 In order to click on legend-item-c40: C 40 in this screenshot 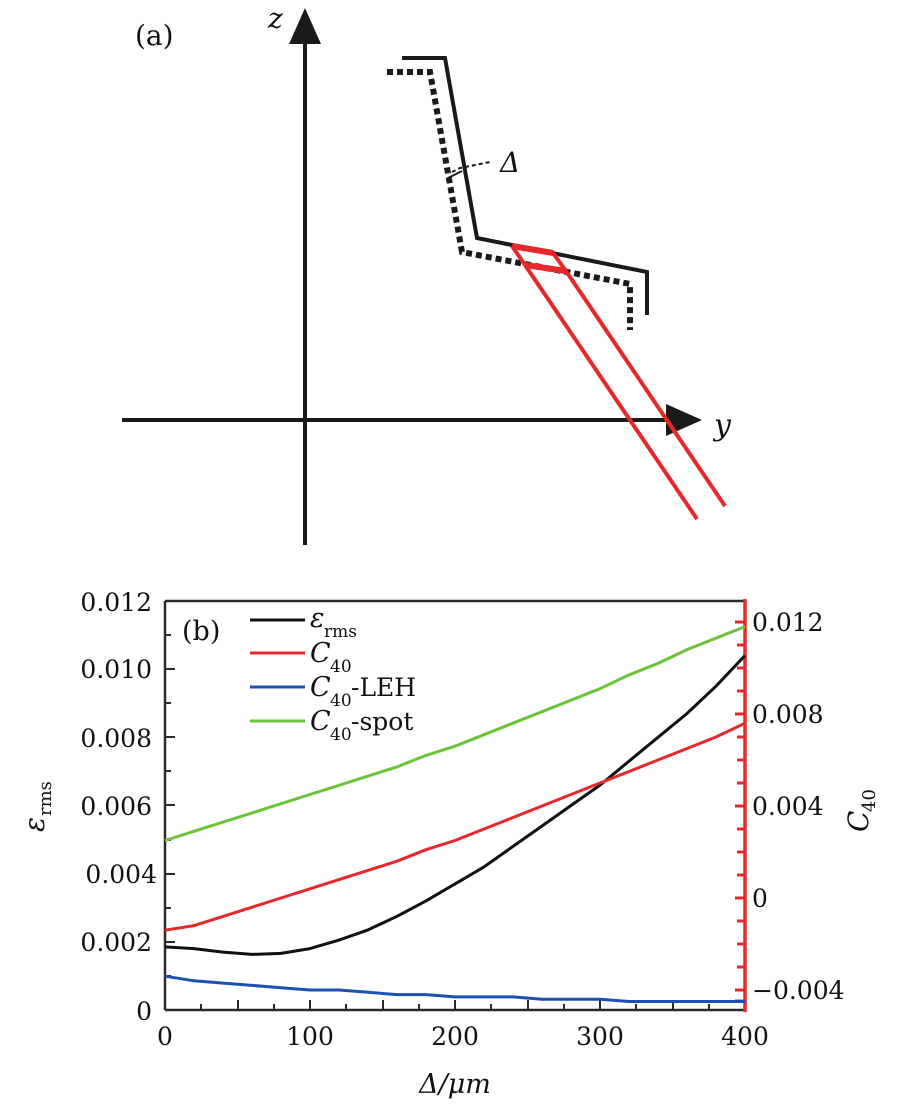, I will do `click(301, 657)`.